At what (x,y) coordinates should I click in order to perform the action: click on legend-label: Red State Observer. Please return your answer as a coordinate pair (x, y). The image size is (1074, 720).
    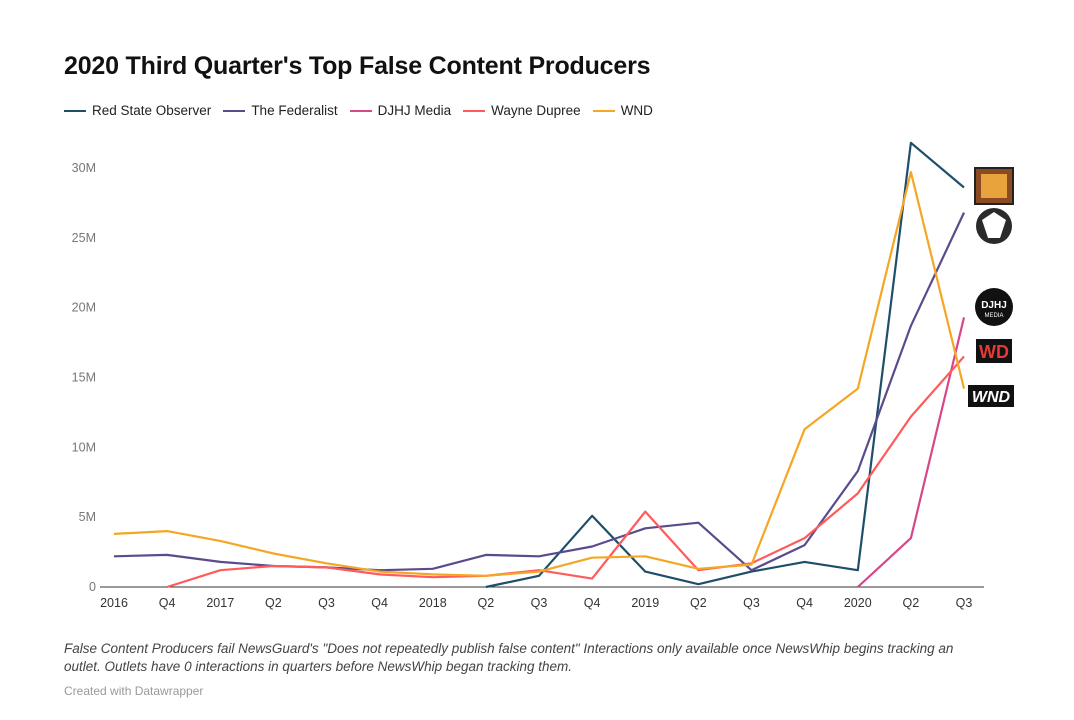
    Looking at the image, I should click on (152, 110).